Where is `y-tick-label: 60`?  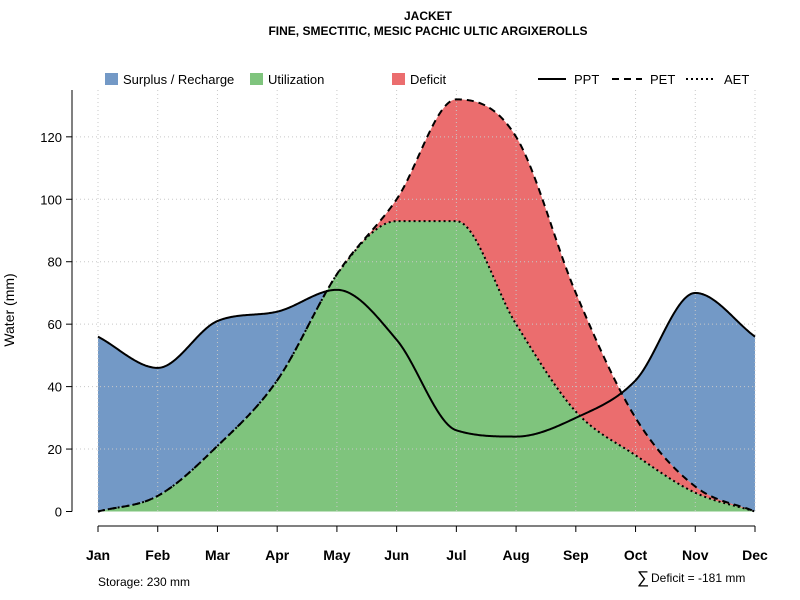
y-tick-label: 60 is located at coordinates (55, 324).